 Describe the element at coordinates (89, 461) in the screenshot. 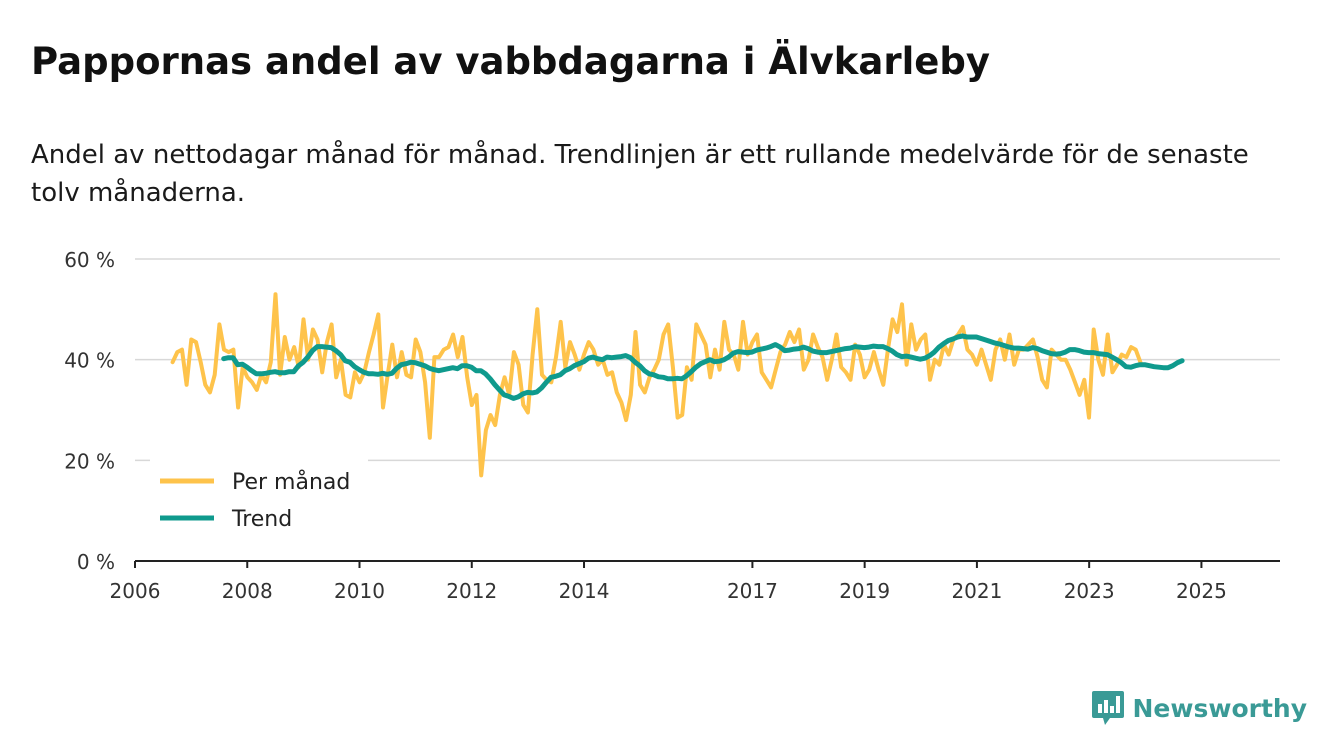

I see `y-tick-label: 20 %` at that location.